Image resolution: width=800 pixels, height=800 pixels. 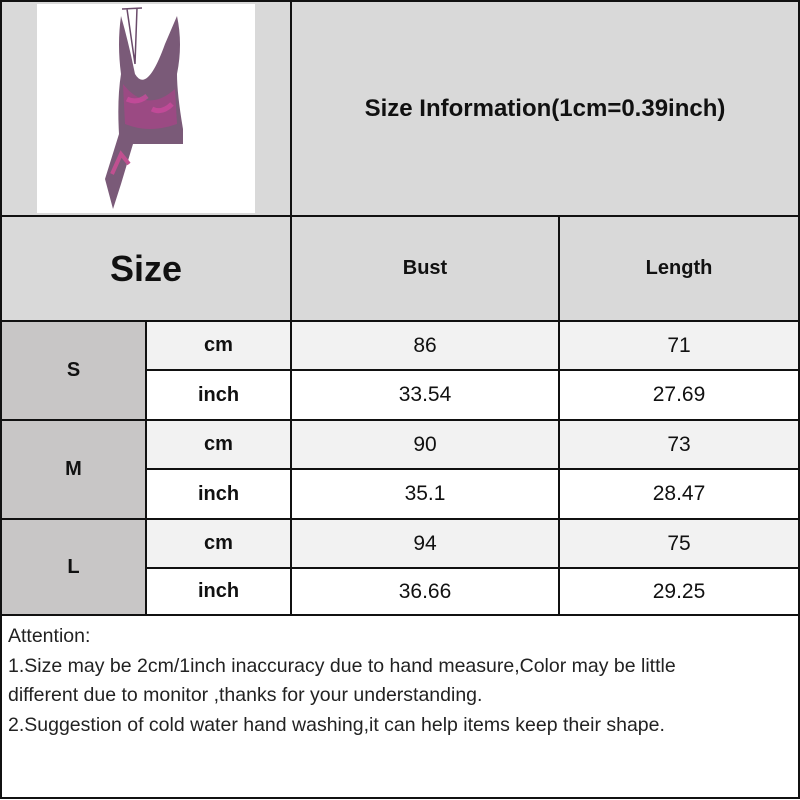 What do you see at coordinates (425, 591) in the screenshot?
I see `bust-inch-l: 36.66` at bounding box center [425, 591].